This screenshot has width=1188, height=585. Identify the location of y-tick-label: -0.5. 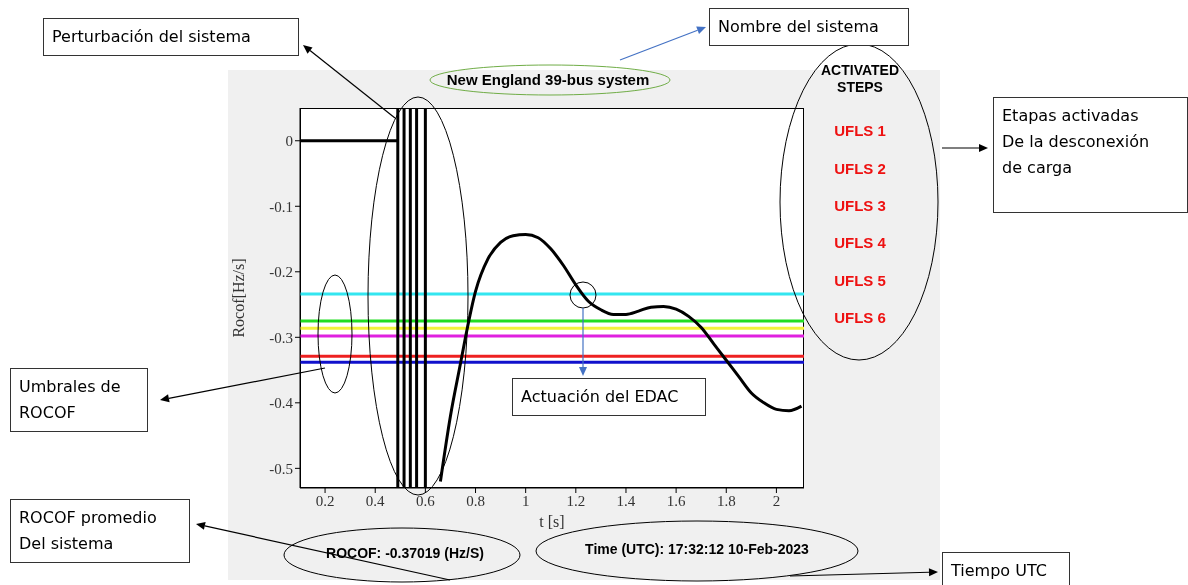
(281, 468).